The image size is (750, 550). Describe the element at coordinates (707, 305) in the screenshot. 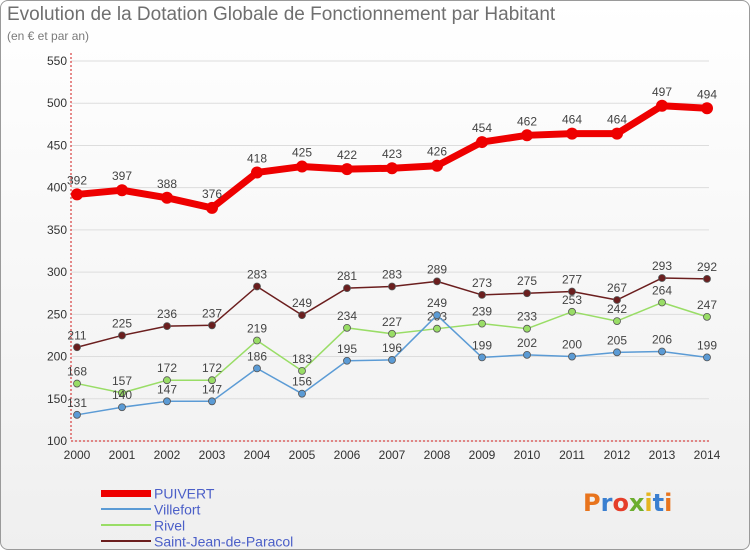

I see `data-label: 247` at that location.